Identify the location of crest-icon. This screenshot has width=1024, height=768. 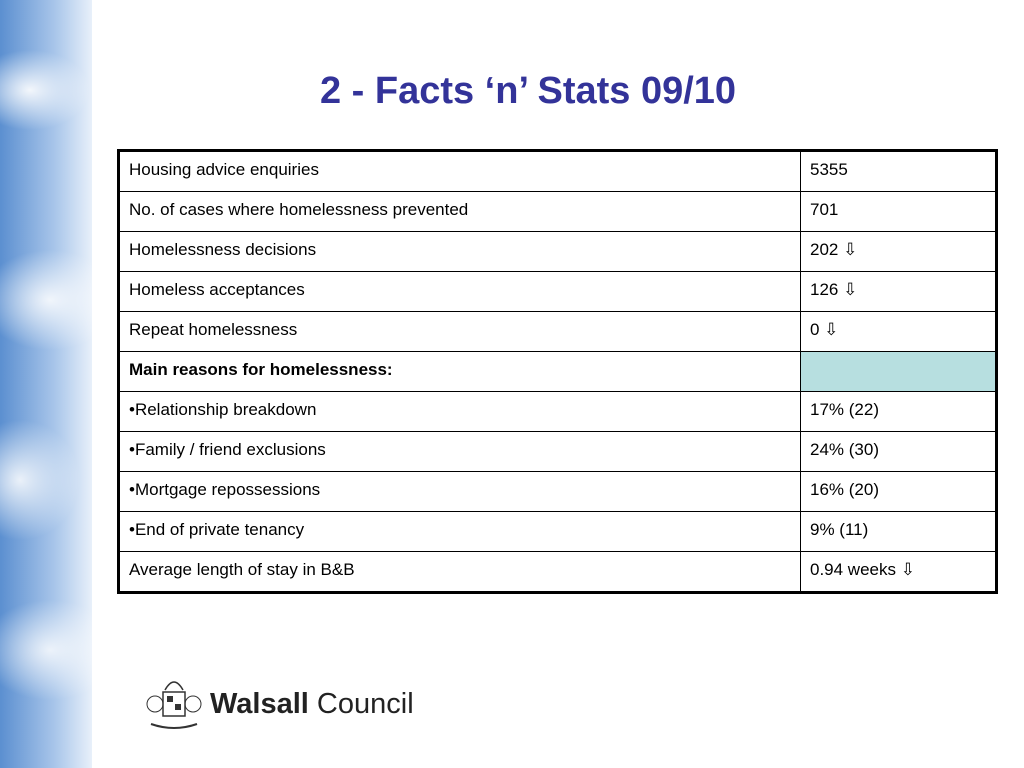
(174, 705).